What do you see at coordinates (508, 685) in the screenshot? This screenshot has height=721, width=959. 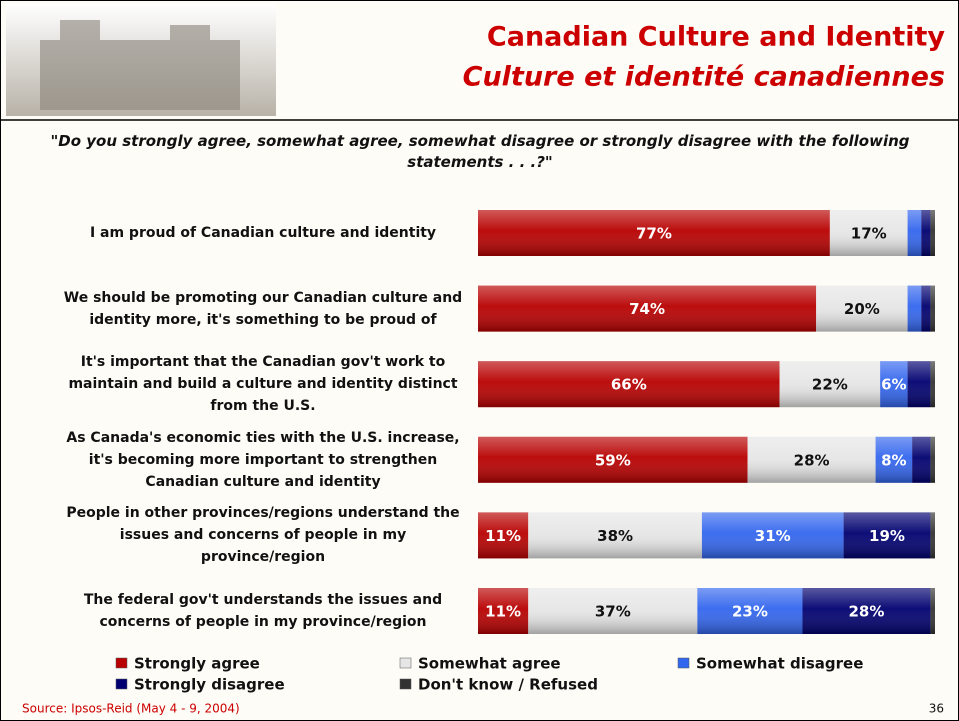 I see `legend-label: Don't know / Refused` at bounding box center [508, 685].